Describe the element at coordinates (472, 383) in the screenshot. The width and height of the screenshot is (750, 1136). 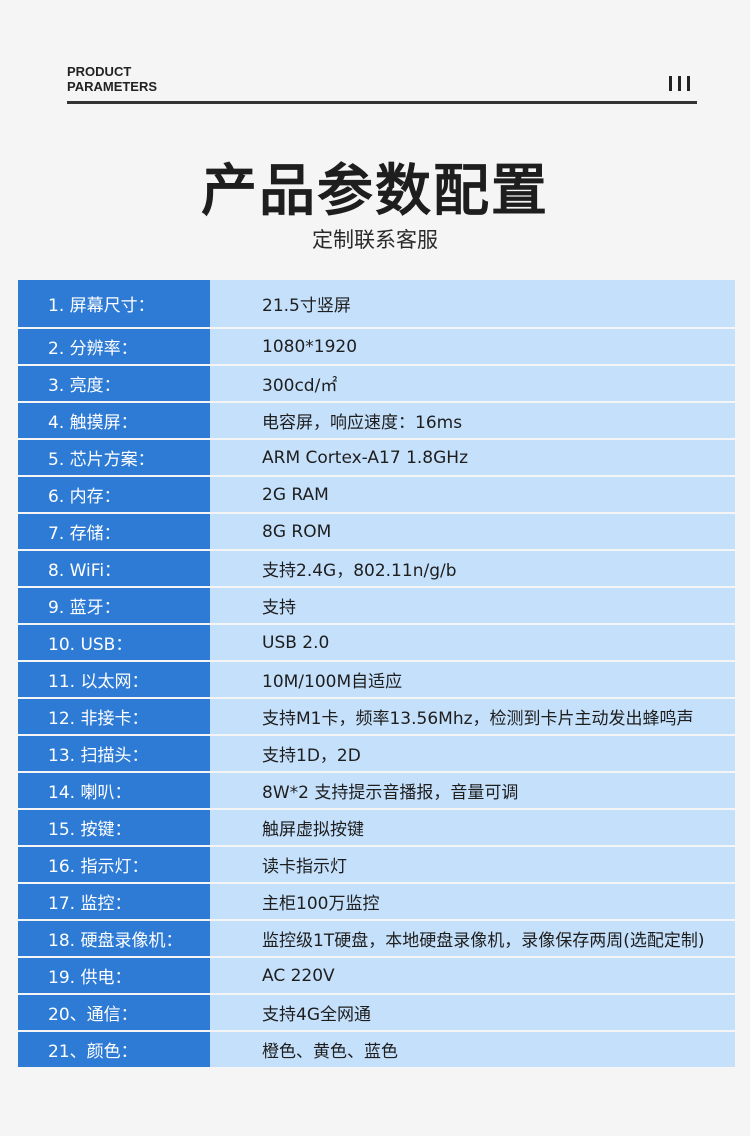
I see `spec-value: 300cd/㎡` at that location.